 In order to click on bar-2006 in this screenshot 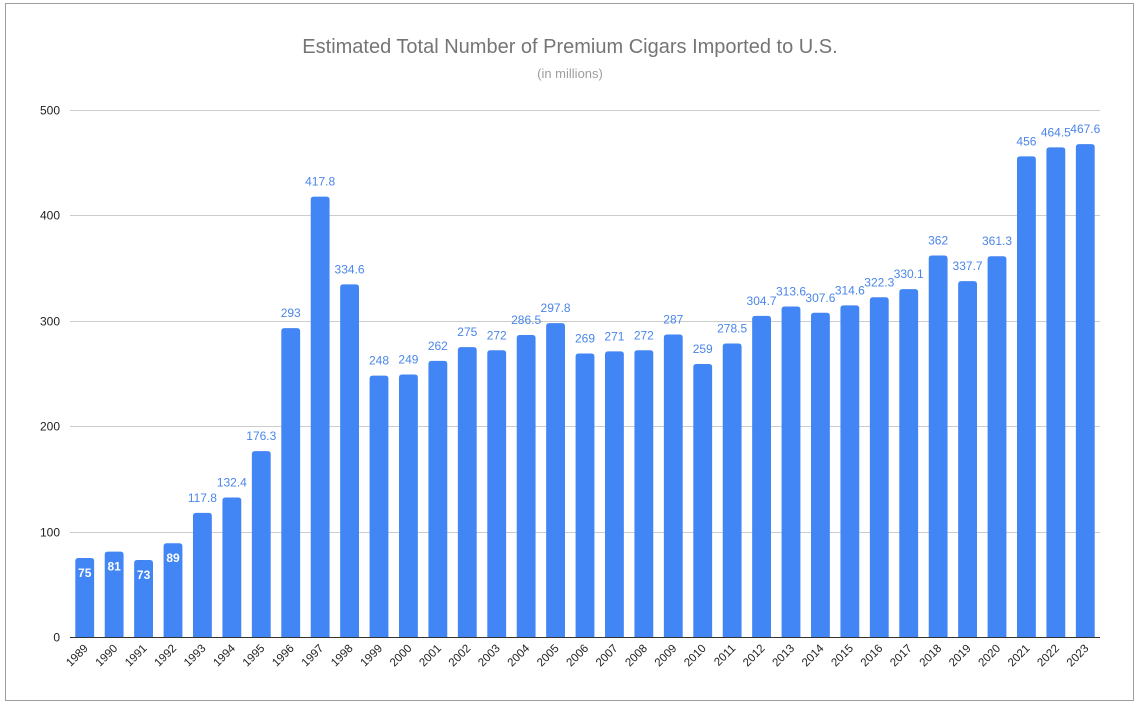, I will do `click(585, 495)`.